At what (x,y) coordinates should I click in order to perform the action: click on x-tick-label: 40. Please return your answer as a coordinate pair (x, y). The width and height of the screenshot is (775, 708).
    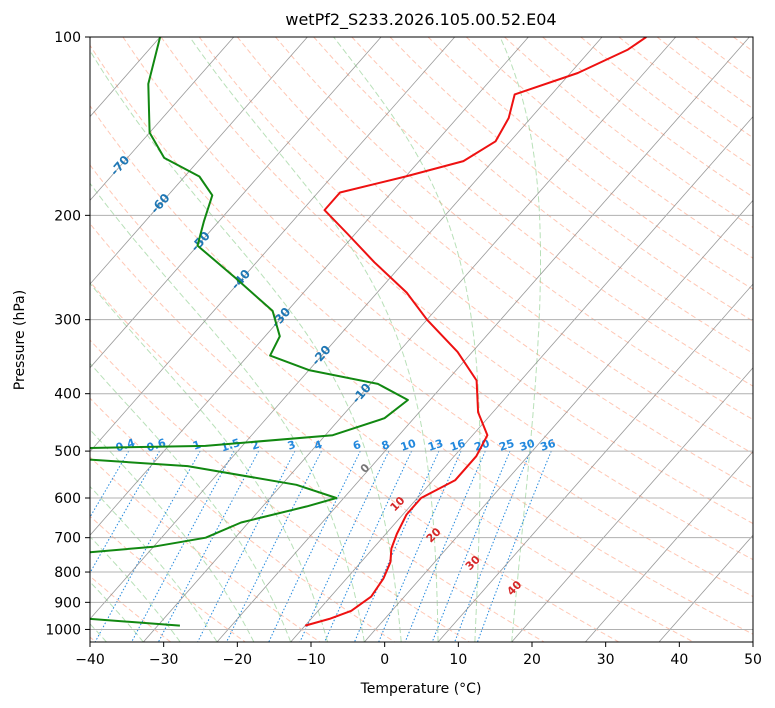
    Looking at the image, I should click on (679, 660).